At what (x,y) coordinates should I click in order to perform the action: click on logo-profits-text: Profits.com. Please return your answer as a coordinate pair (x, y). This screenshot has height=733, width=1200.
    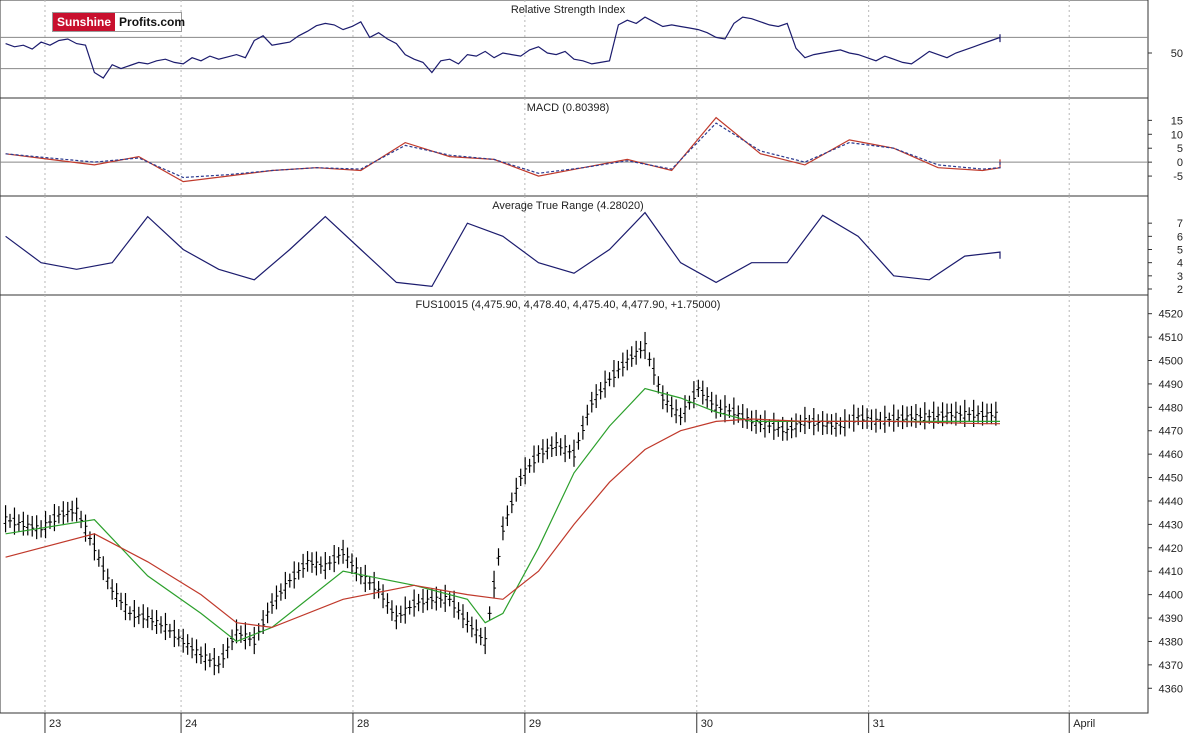
    Looking at the image, I should click on (152, 22).